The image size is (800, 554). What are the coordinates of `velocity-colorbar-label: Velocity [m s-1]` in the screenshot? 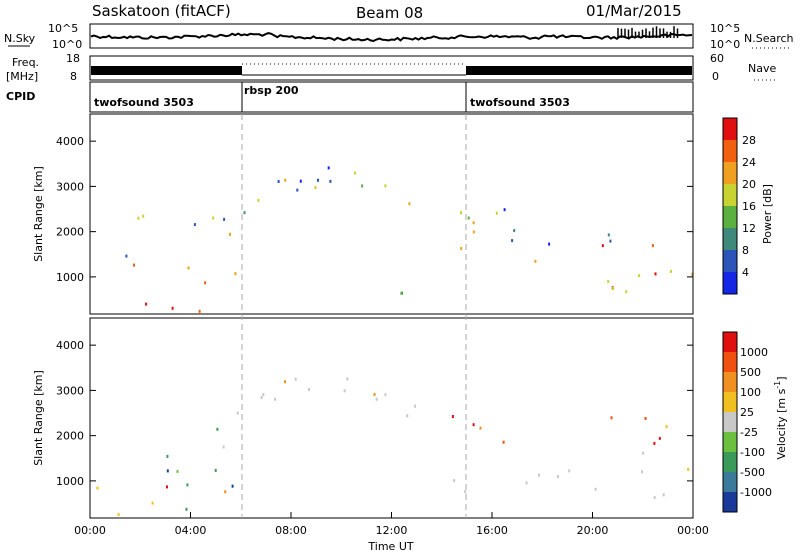 It's located at (780, 417).